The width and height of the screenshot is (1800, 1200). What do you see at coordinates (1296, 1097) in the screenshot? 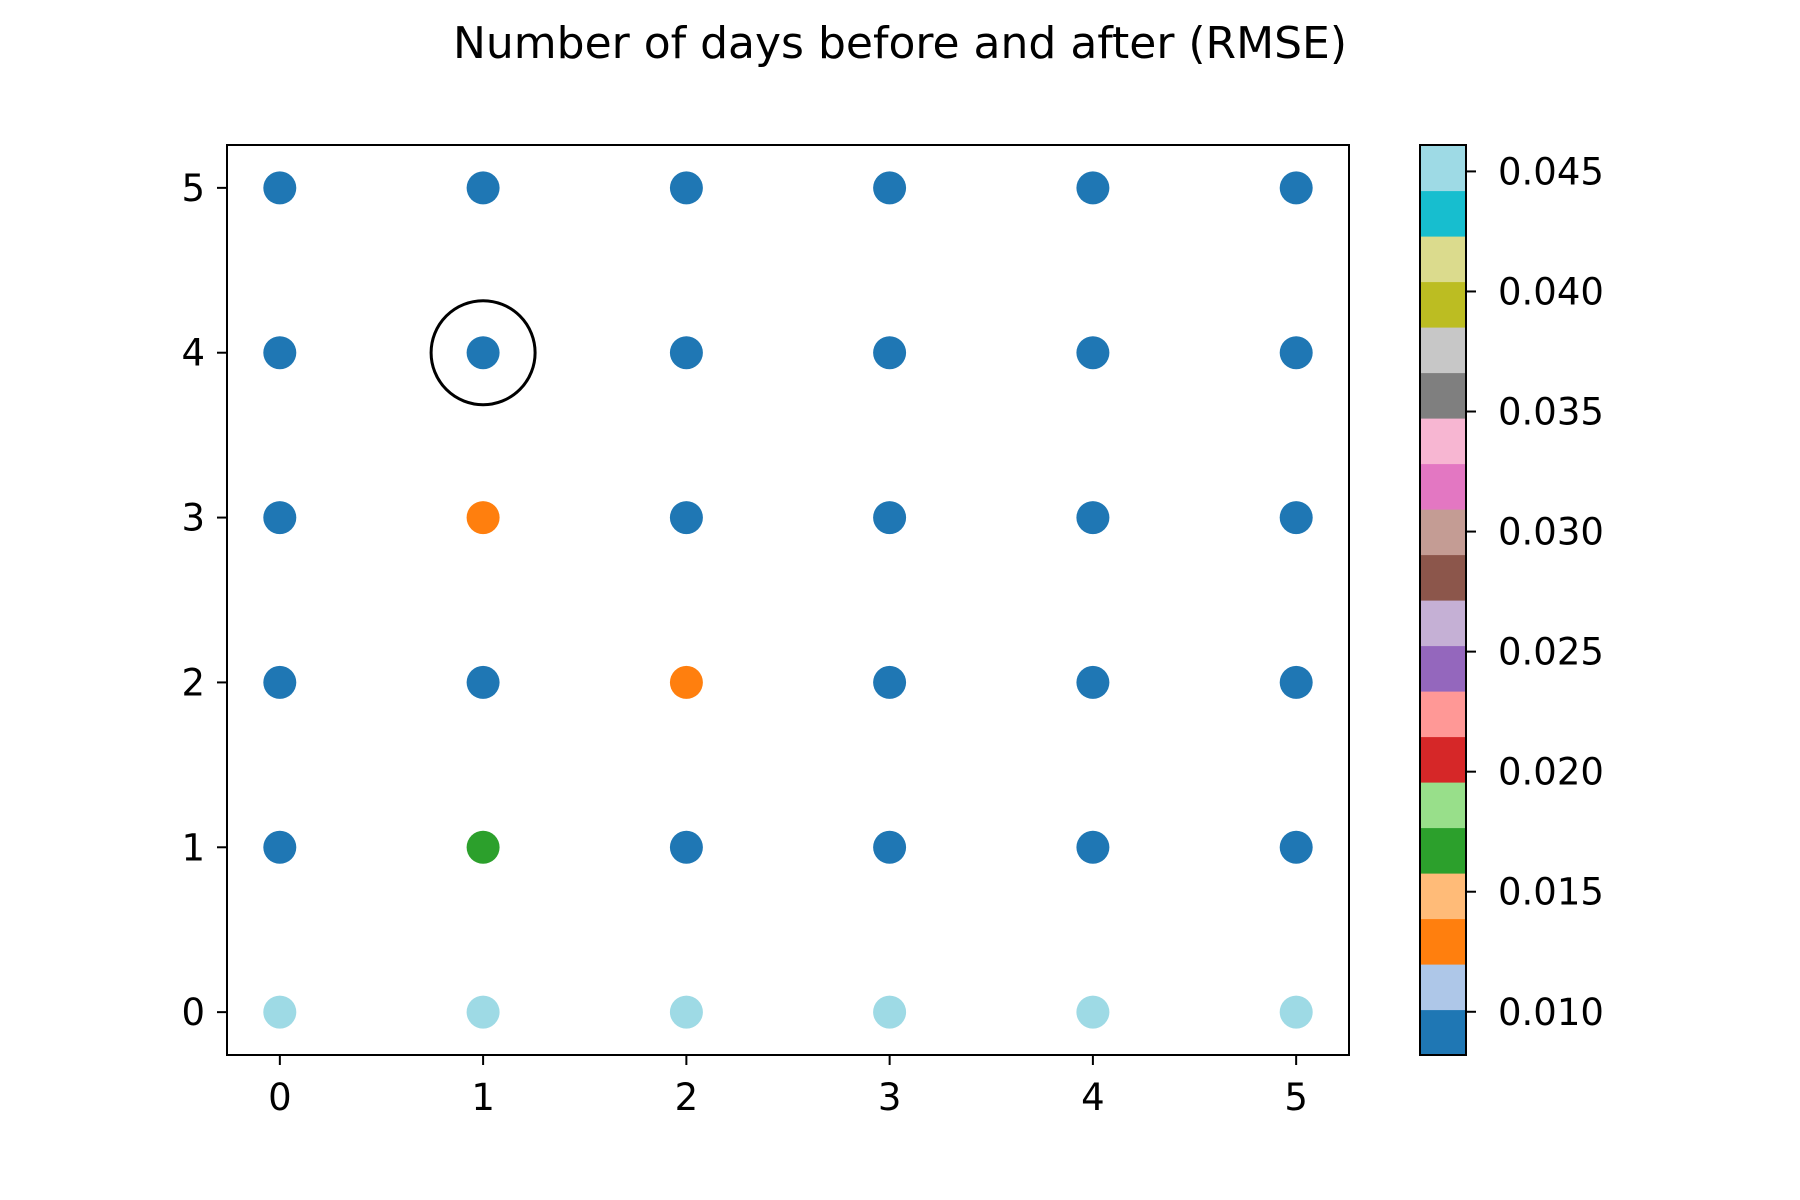
I see `x-tick-label: 5` at bounding box center [1296, 1097].